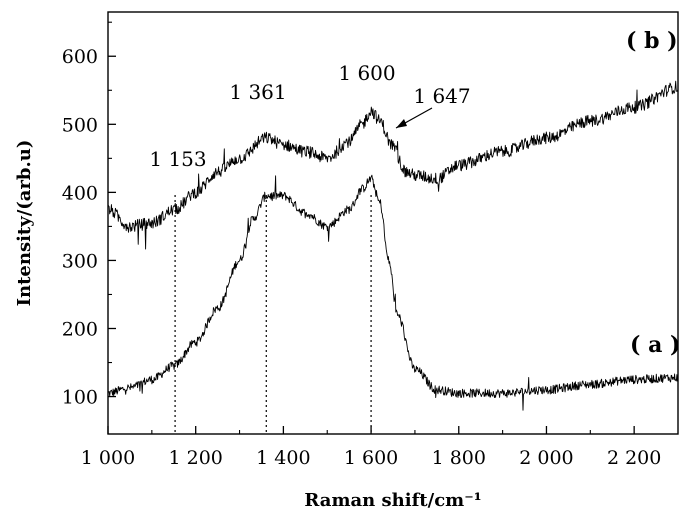  Describe the element at coordinates (401, 123) in the screenshot. I see `annotation-1647-arrowhead` at that location.